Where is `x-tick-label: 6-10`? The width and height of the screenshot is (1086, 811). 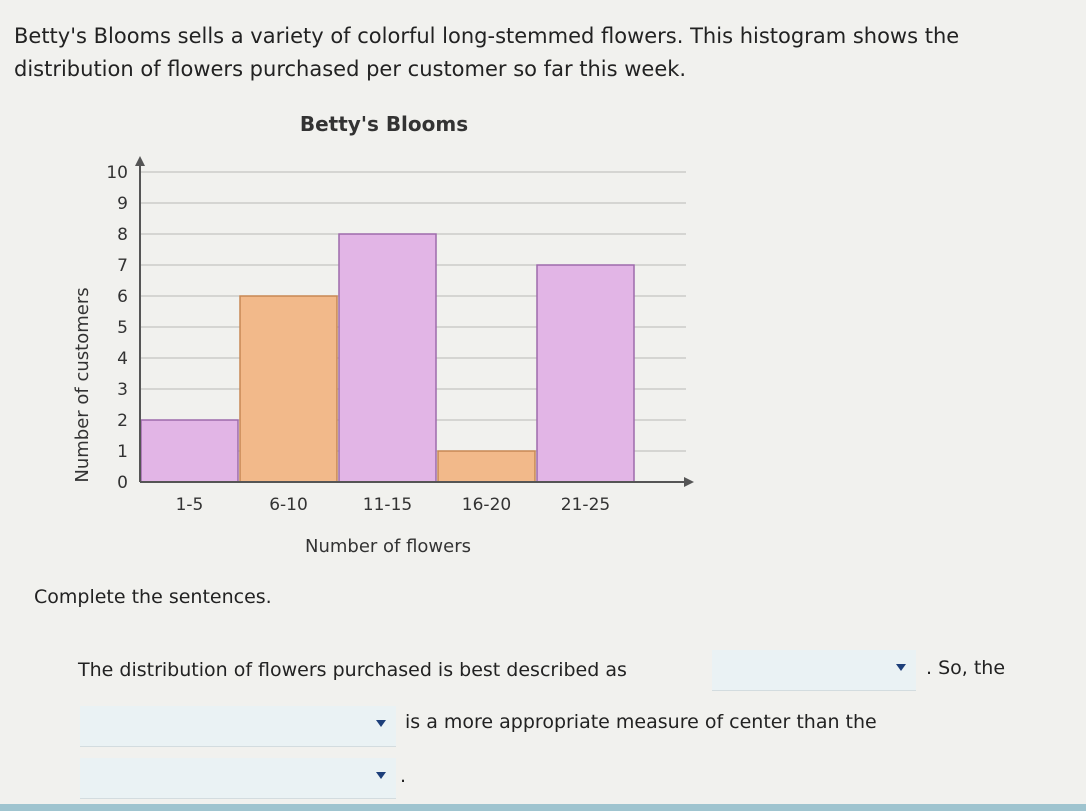 x-tick-label: 6-10 is located at coordinates (288, 505).